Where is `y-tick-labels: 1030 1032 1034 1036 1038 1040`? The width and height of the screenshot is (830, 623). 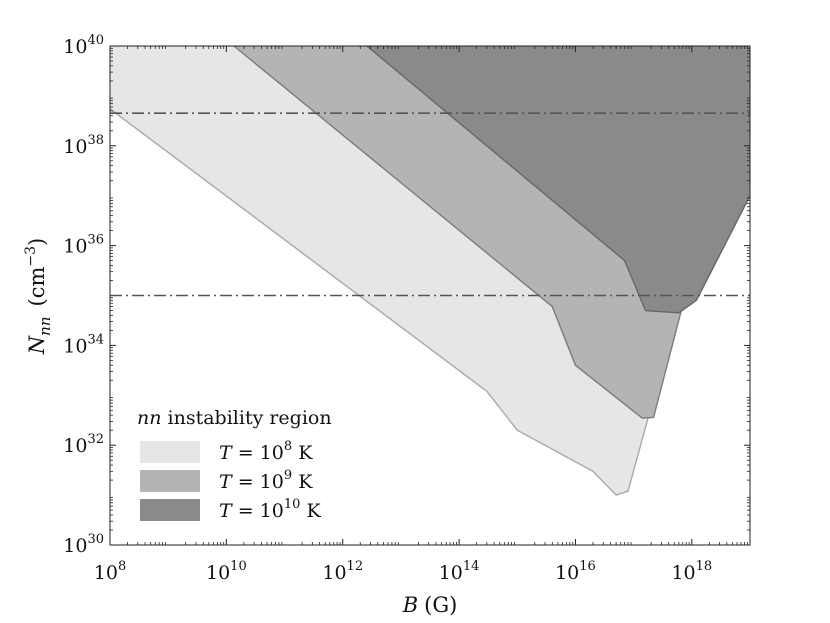
y-tick-labels: 1030 1032 1034 1036 1038 1040 is located at coordinates (83, 295).